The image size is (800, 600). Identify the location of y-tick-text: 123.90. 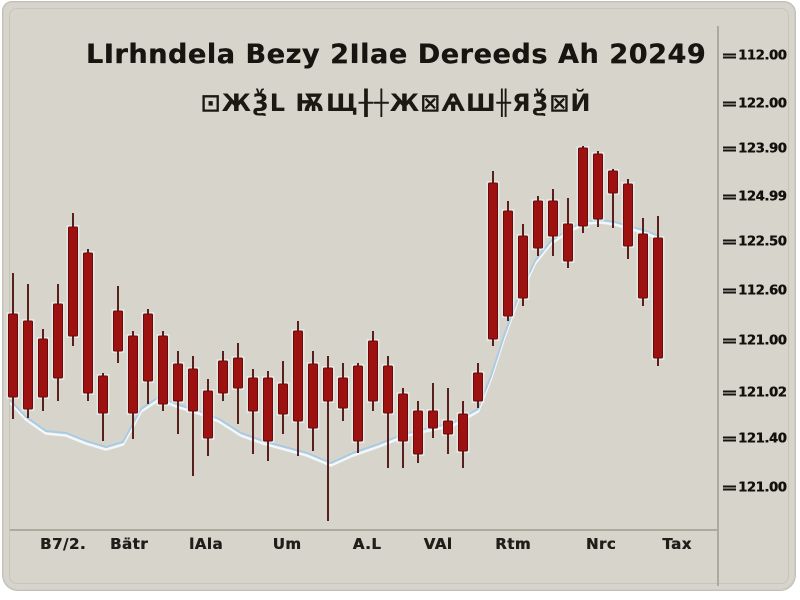
(762, 149).